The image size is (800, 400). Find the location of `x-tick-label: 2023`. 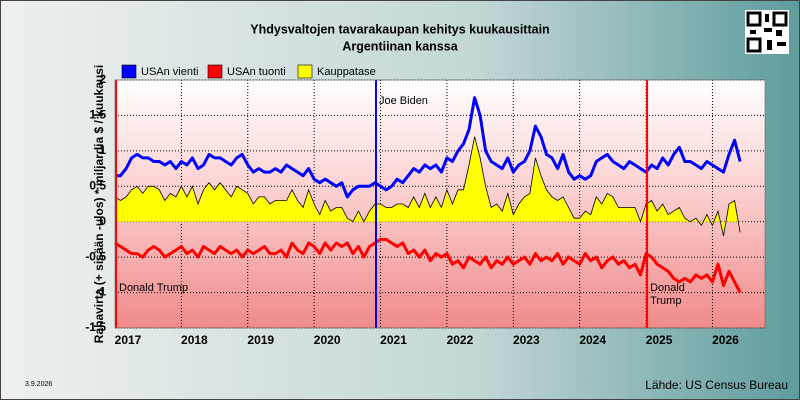

x-tick-label: 2023 is located at coordinates (526, 340).